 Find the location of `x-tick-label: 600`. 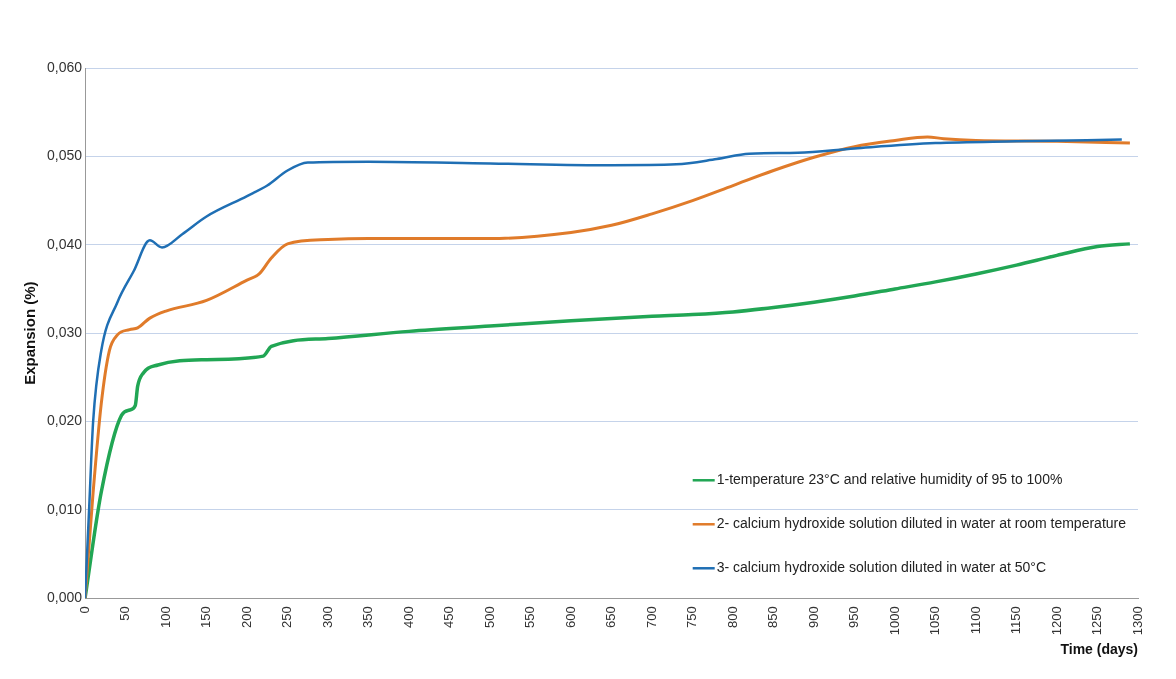

x-tick-label: 600 is located at coordinates (570, 617).